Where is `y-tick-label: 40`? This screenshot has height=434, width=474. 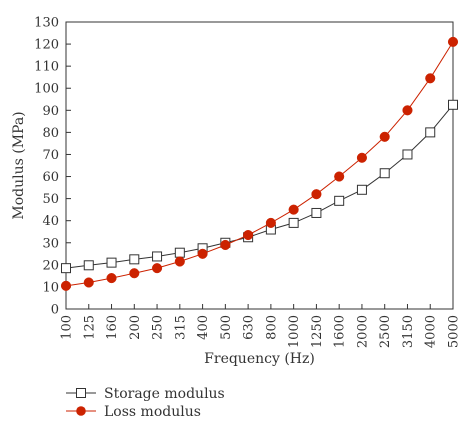
y-tick-label: 40 is located at coordinates (50, 221).